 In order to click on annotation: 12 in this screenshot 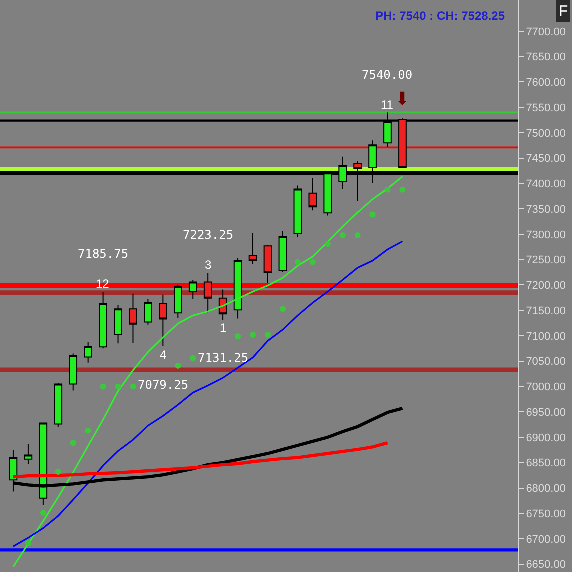, I will do `click(103, 284)`.